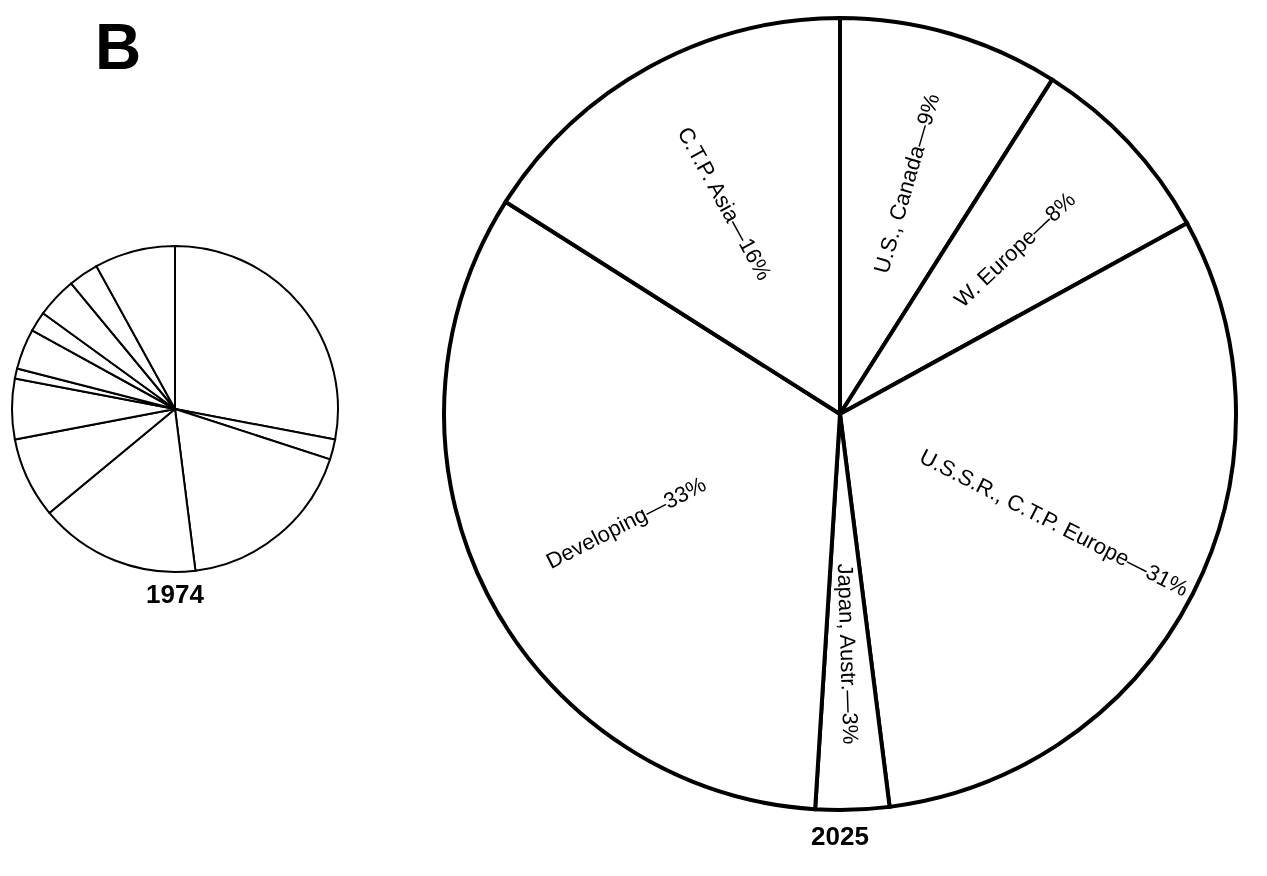  What do you see at coordinates (848, 654) in the screenshot?
I see `slice-label: Japan, Austr.—3%` at bounding box center [848, 654].